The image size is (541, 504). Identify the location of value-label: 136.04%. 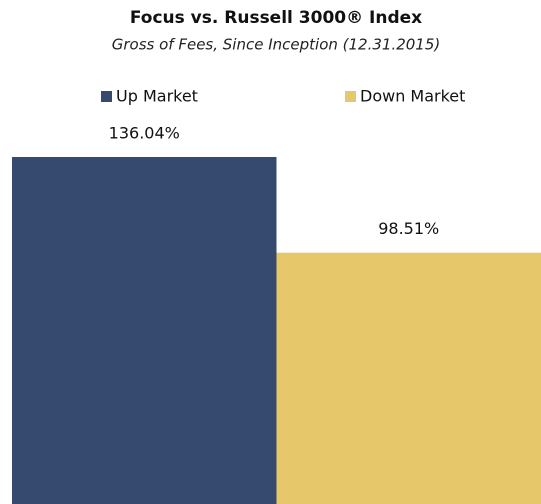
(144, 133).